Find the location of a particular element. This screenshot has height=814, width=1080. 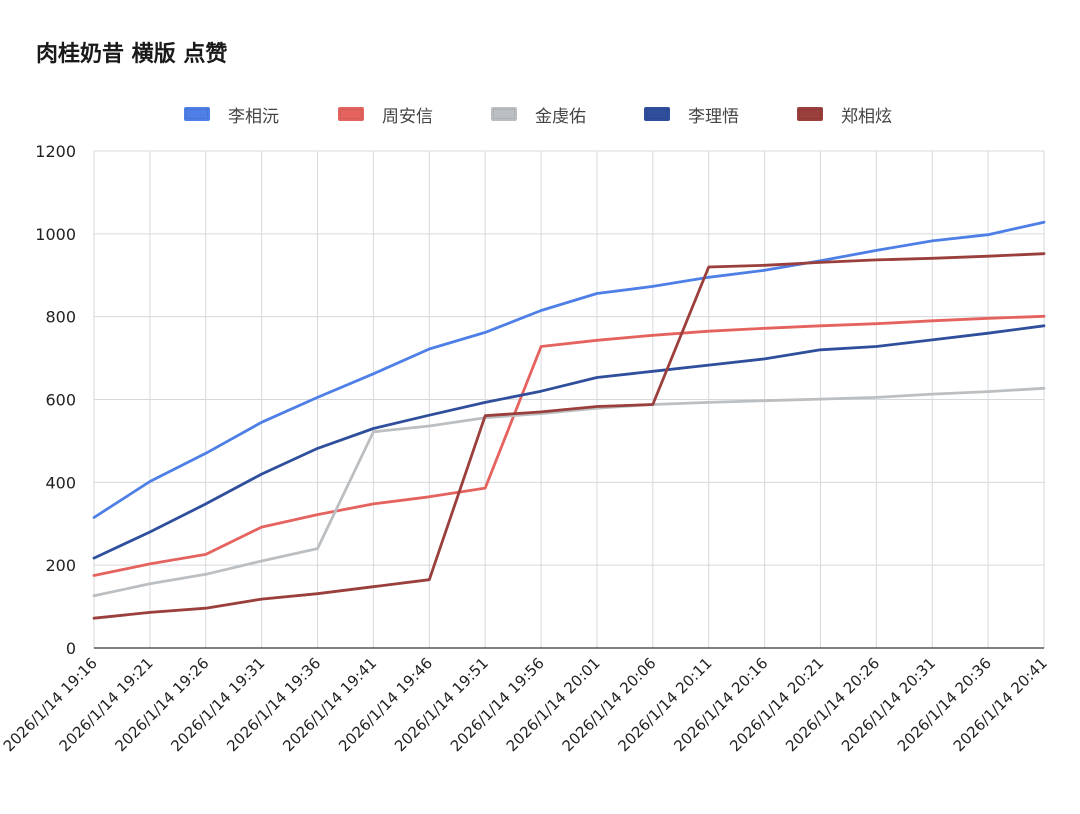

x-tick-label: 2026/1/14 19:31 is located at coordinates (217, 704).